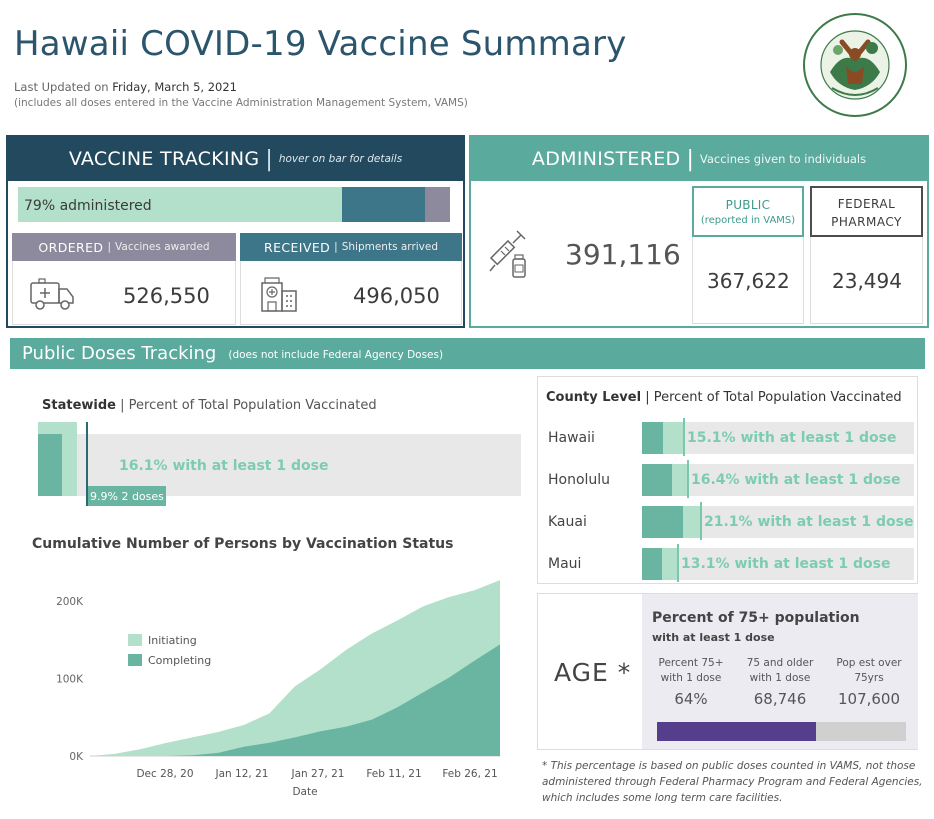 This screenshot has height=819, width=934. I want to click on age-progress-fill, so click(736, 731).